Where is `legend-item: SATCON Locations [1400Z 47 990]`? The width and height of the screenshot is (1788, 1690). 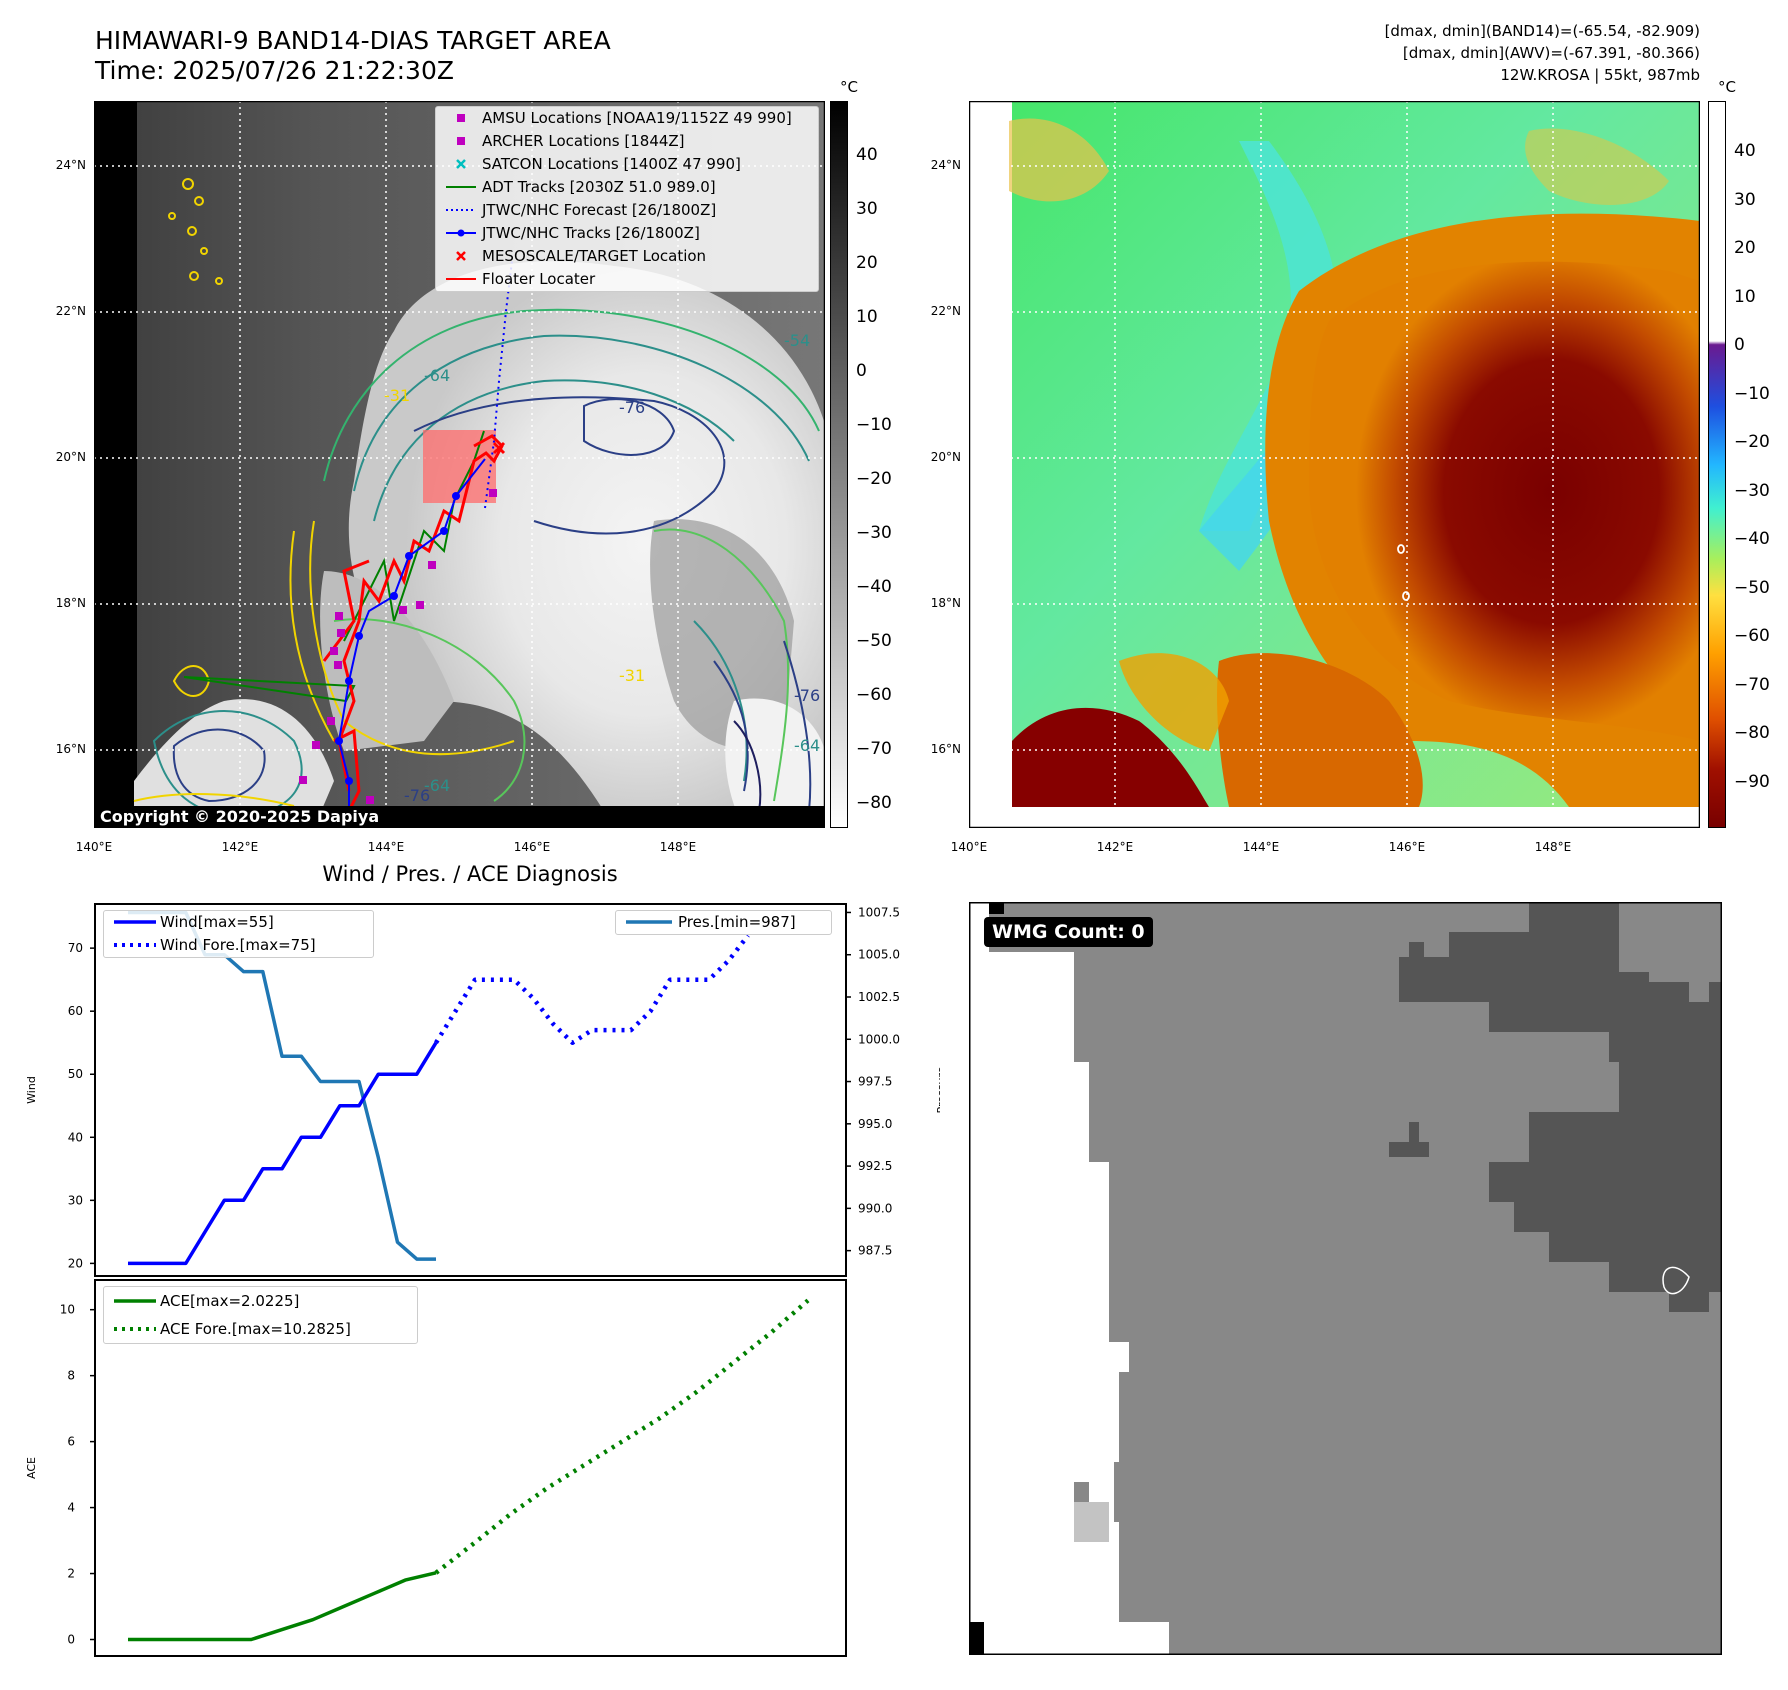 legend-item: SATCON Locations [1400Z 47 990] is located at coordinates (627, 164).